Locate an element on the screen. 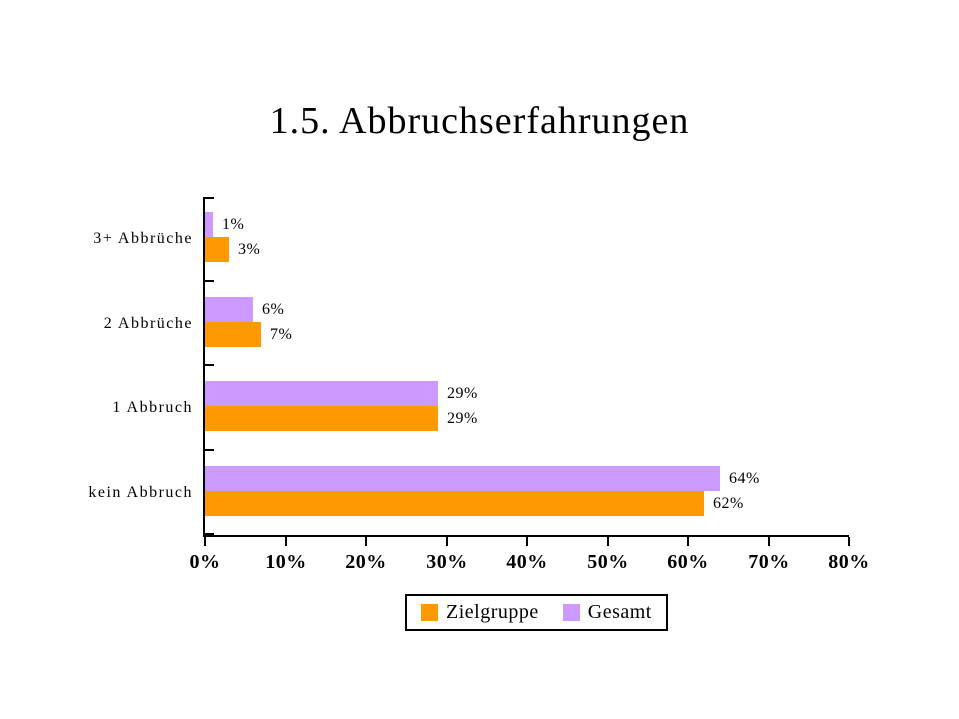 This screenshot has height=719, width=959. legend-swatch-zielgruppe is located at coordinates (429, 612).